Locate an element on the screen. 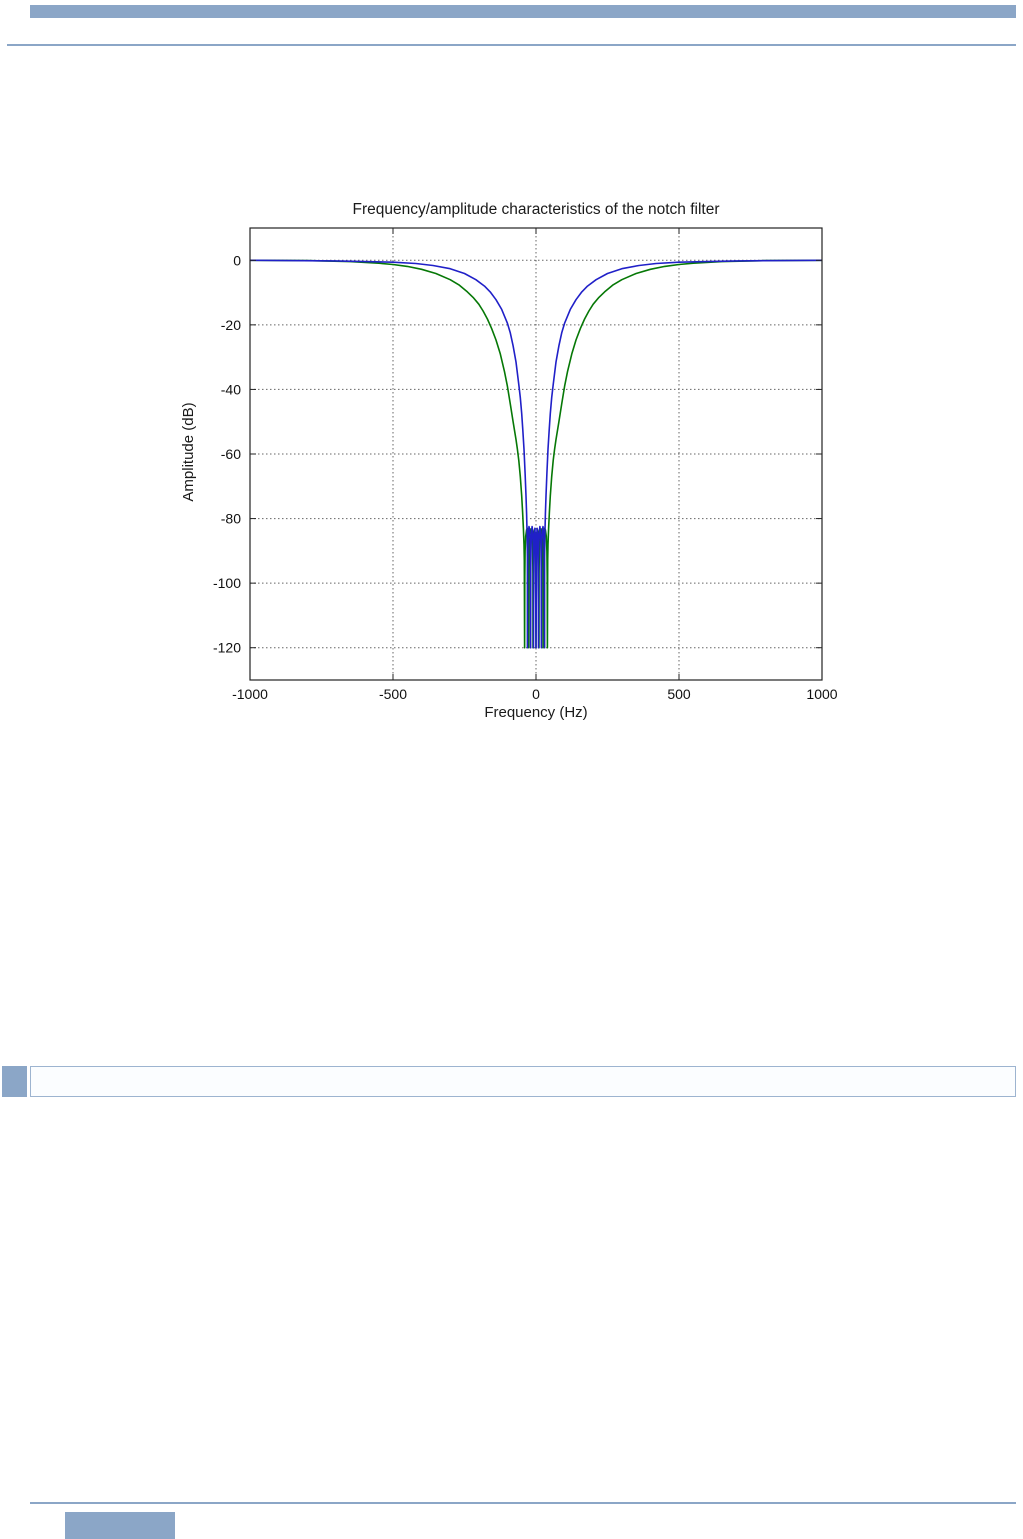 The width and height of the screenshot is (1023, 1539). y-tick-label: -20 is located at coordinates (231, 325).